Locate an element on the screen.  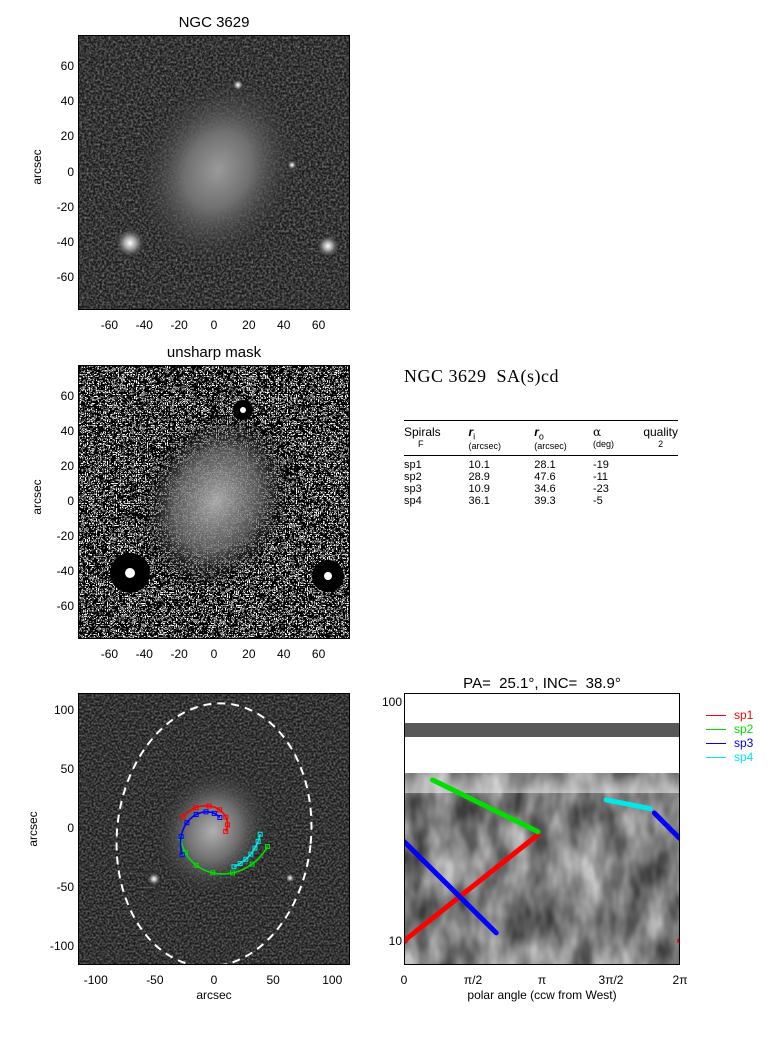
panel4-title: PA= 25.1°, INC= 38.9° is located at coordinates (542, 683).